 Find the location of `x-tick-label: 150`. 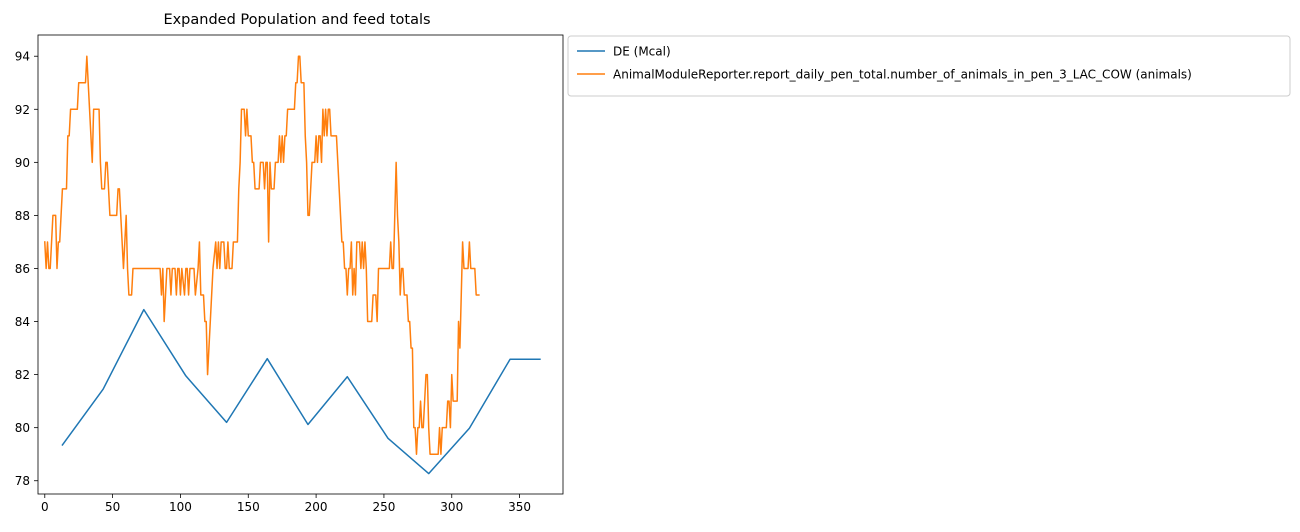

x-tick-label: 150 is located at coordinates (248, 507).